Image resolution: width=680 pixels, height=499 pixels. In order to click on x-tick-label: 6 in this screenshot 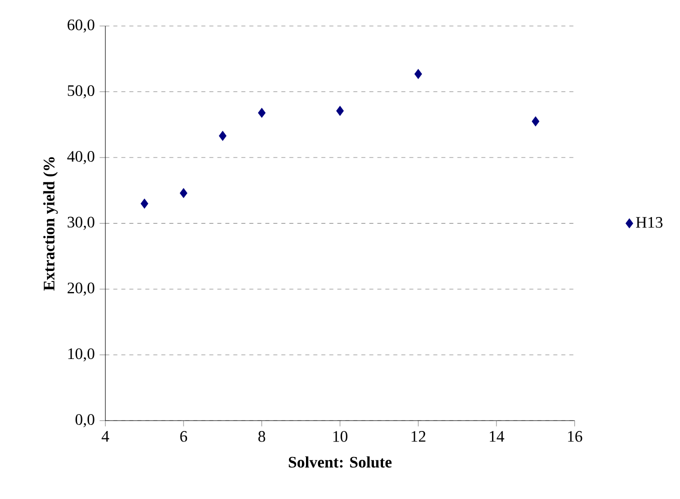, I will do `click(184, 436)`.